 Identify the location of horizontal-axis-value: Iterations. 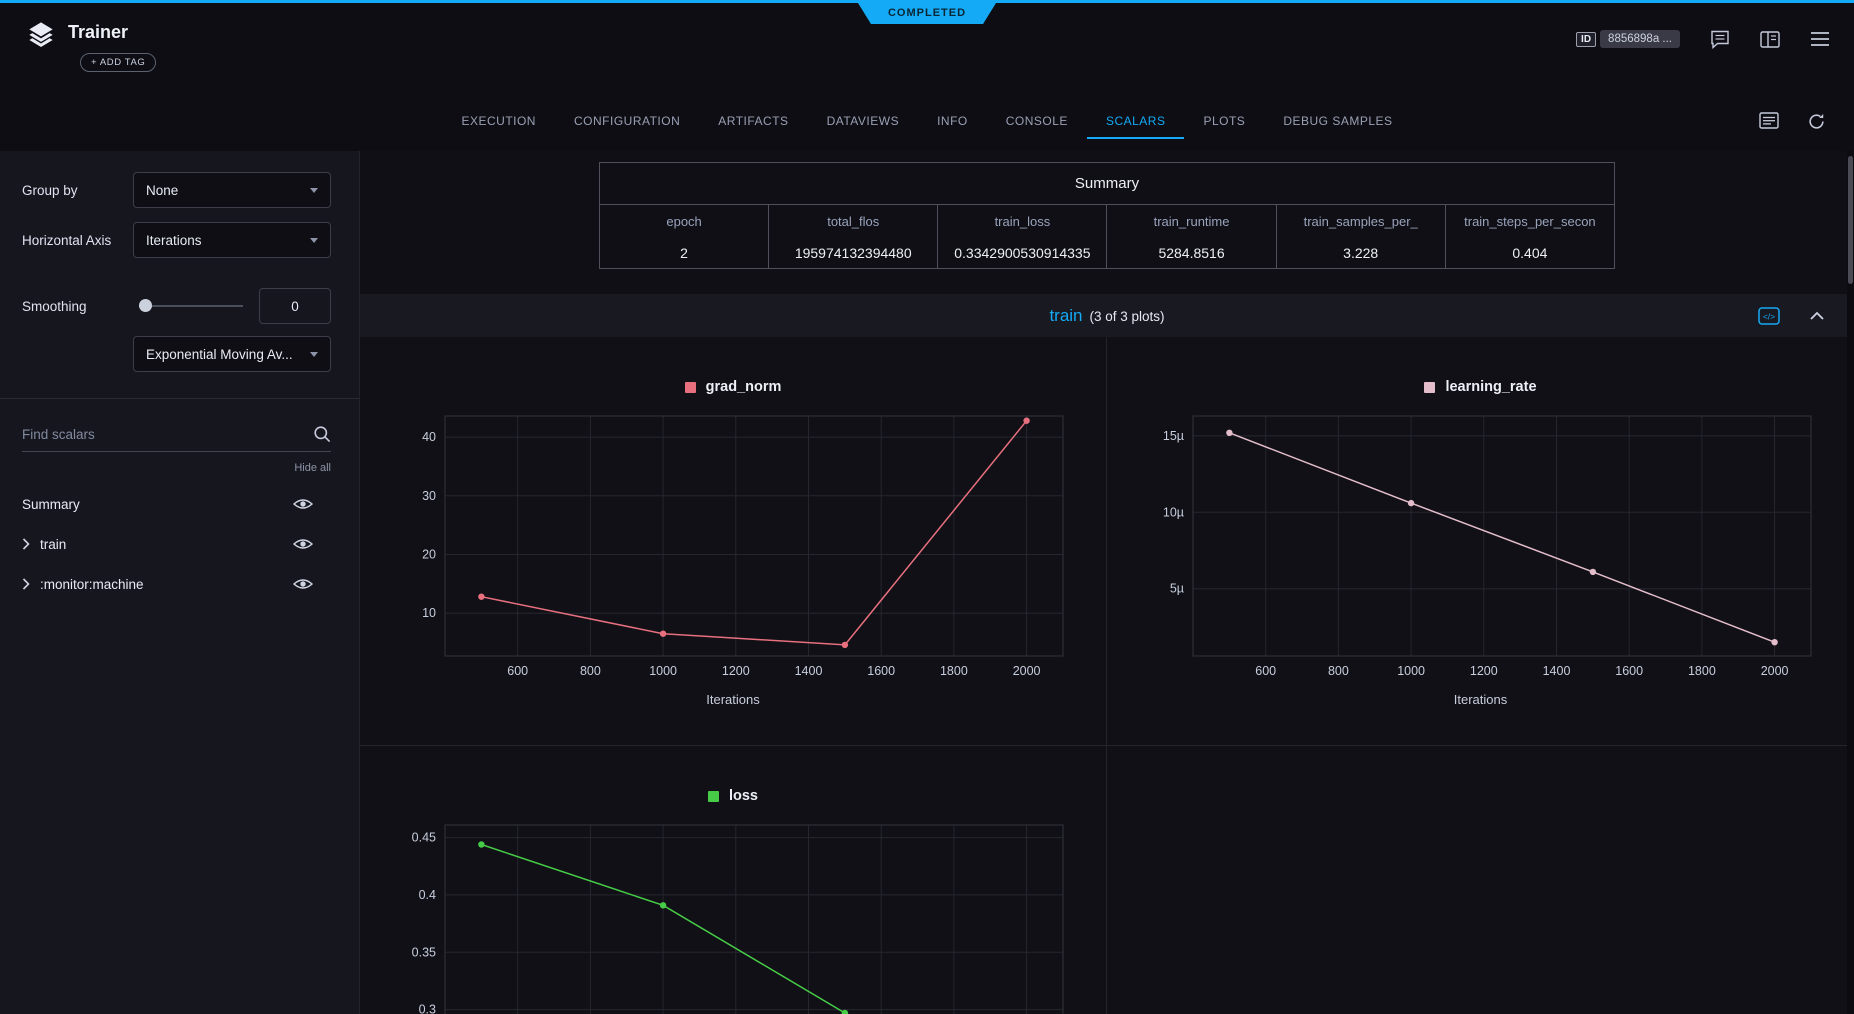
(174, 240).